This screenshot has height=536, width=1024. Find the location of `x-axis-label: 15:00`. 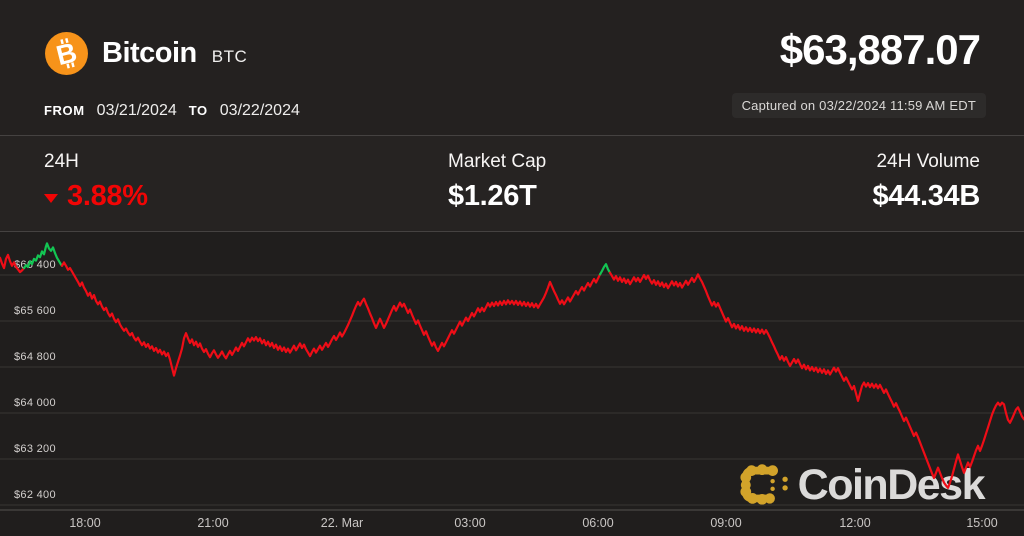

x-axis-label: 15:00 is located at coordinates (982, 523).